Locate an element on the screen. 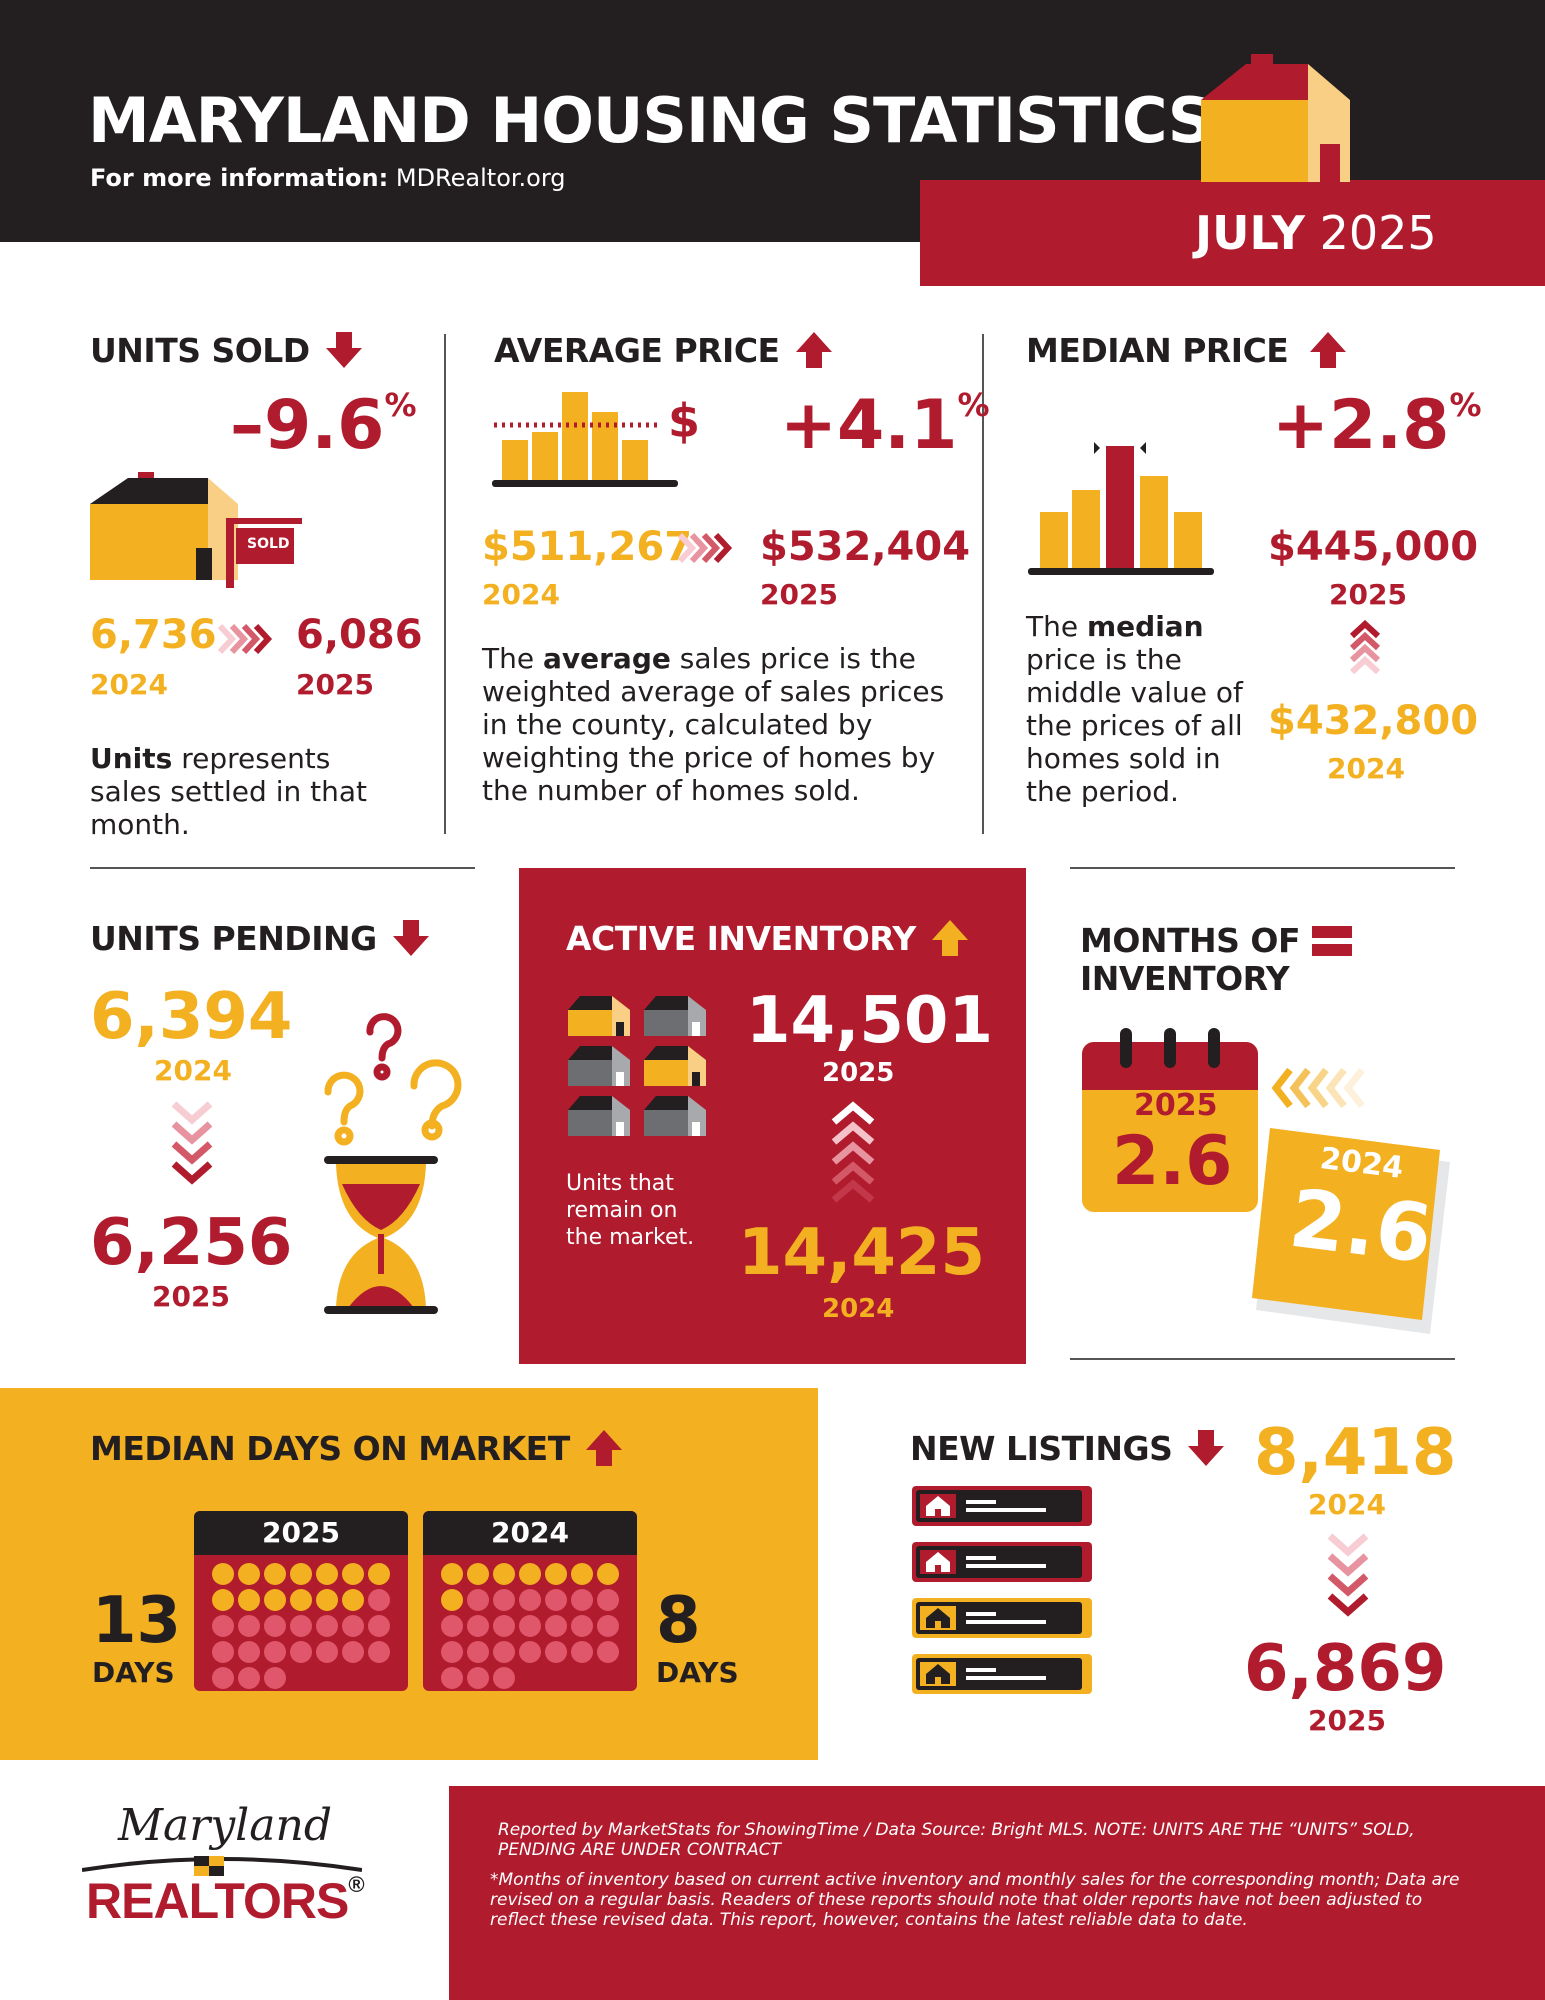 This screenshot has height=2000, width=1545. average-price-header: AVERAGE PRICE is located at coordinates (664, 350).